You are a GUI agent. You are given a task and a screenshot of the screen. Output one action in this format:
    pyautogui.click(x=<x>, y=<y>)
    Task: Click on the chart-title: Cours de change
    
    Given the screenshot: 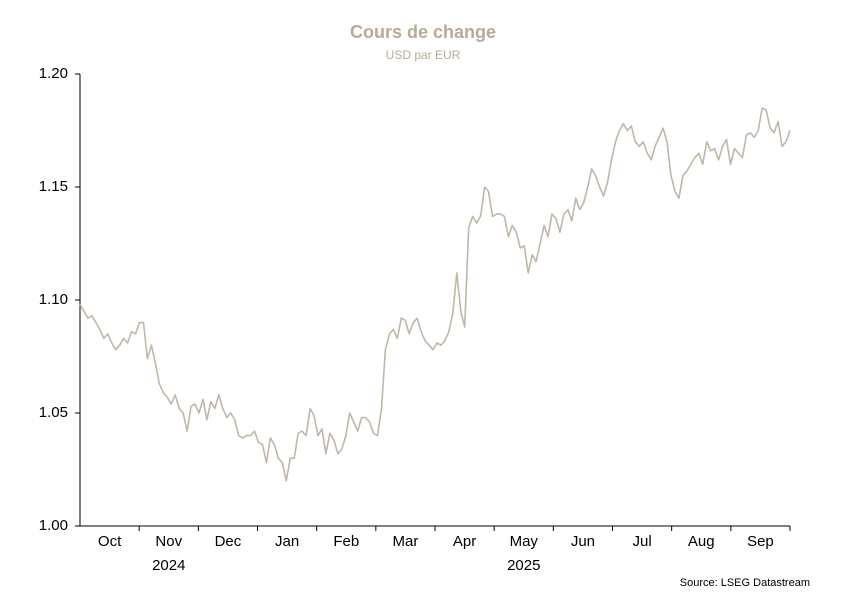 What is the action you would take?
    pyautogui.click(x=423, y=32)
    